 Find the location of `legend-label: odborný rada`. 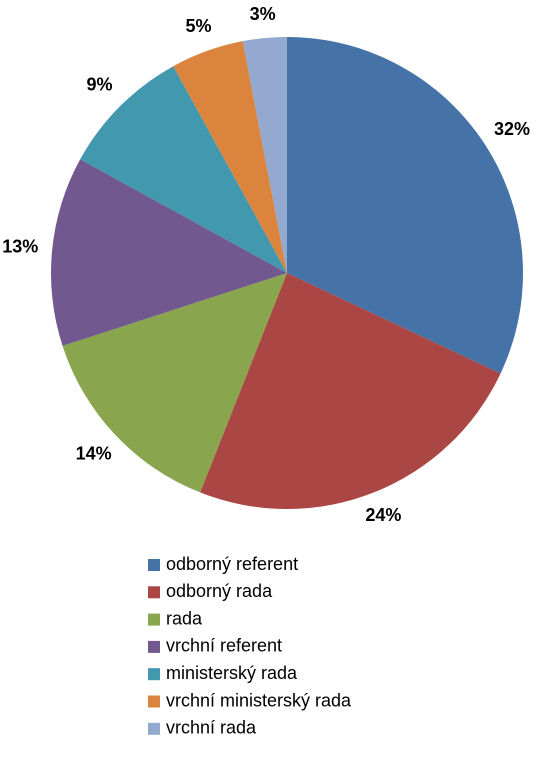

legend-label: odborný rada is located at coordinates (219, 591).